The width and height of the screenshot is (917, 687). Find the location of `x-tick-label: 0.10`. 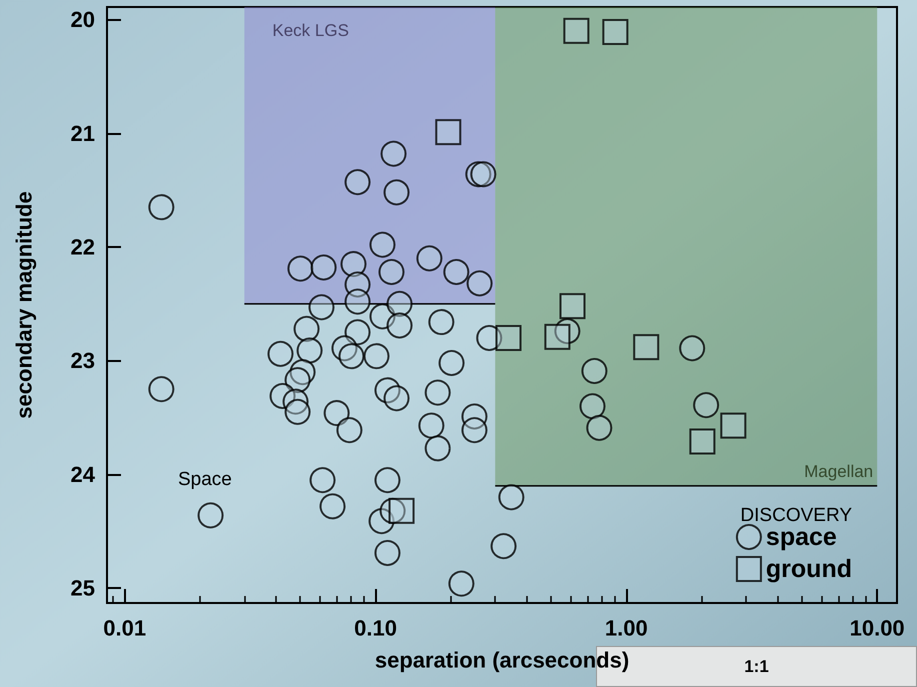

x-tick-label: 0.10 is located at coordinates (375, 628).